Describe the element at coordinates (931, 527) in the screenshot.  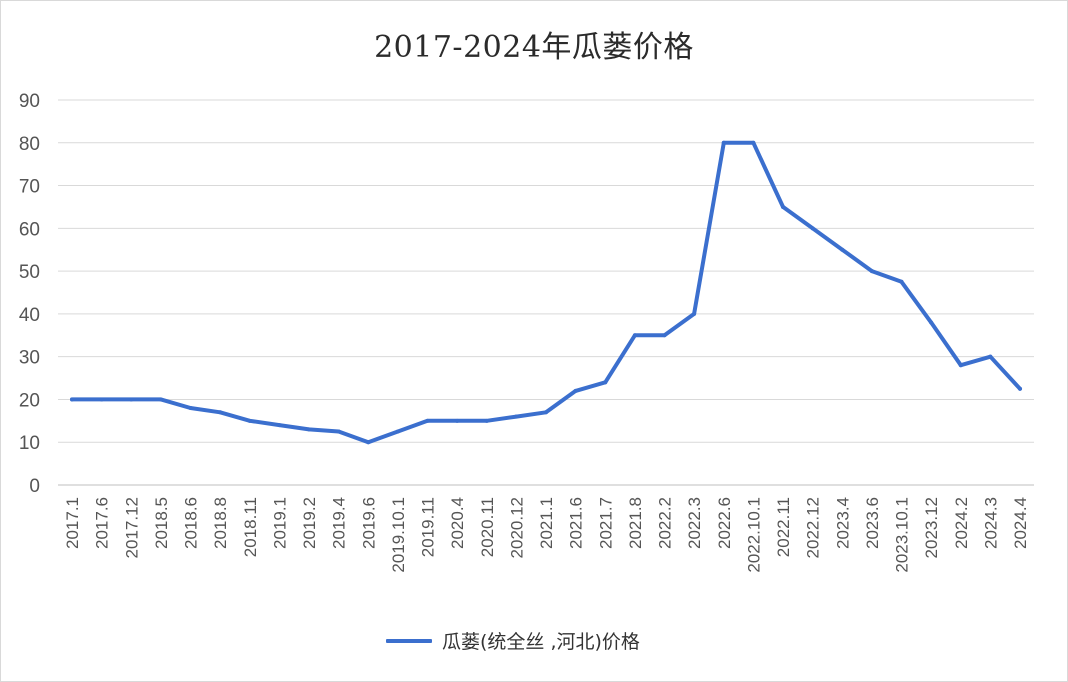
I see `x-tick-label: 2023.12` at that location.